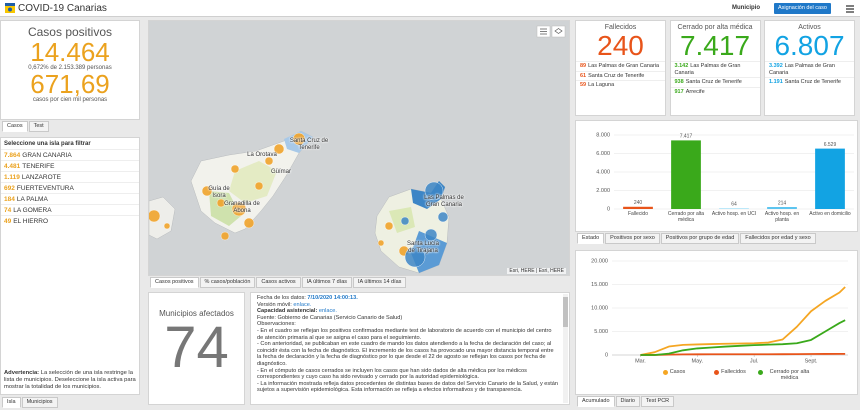 Image resolution: width=860 pixels, height=410 pixels. What do you see at coordinates (743, 337) in the screenshot?
I see `line-series` at bounding box center [743, 337].